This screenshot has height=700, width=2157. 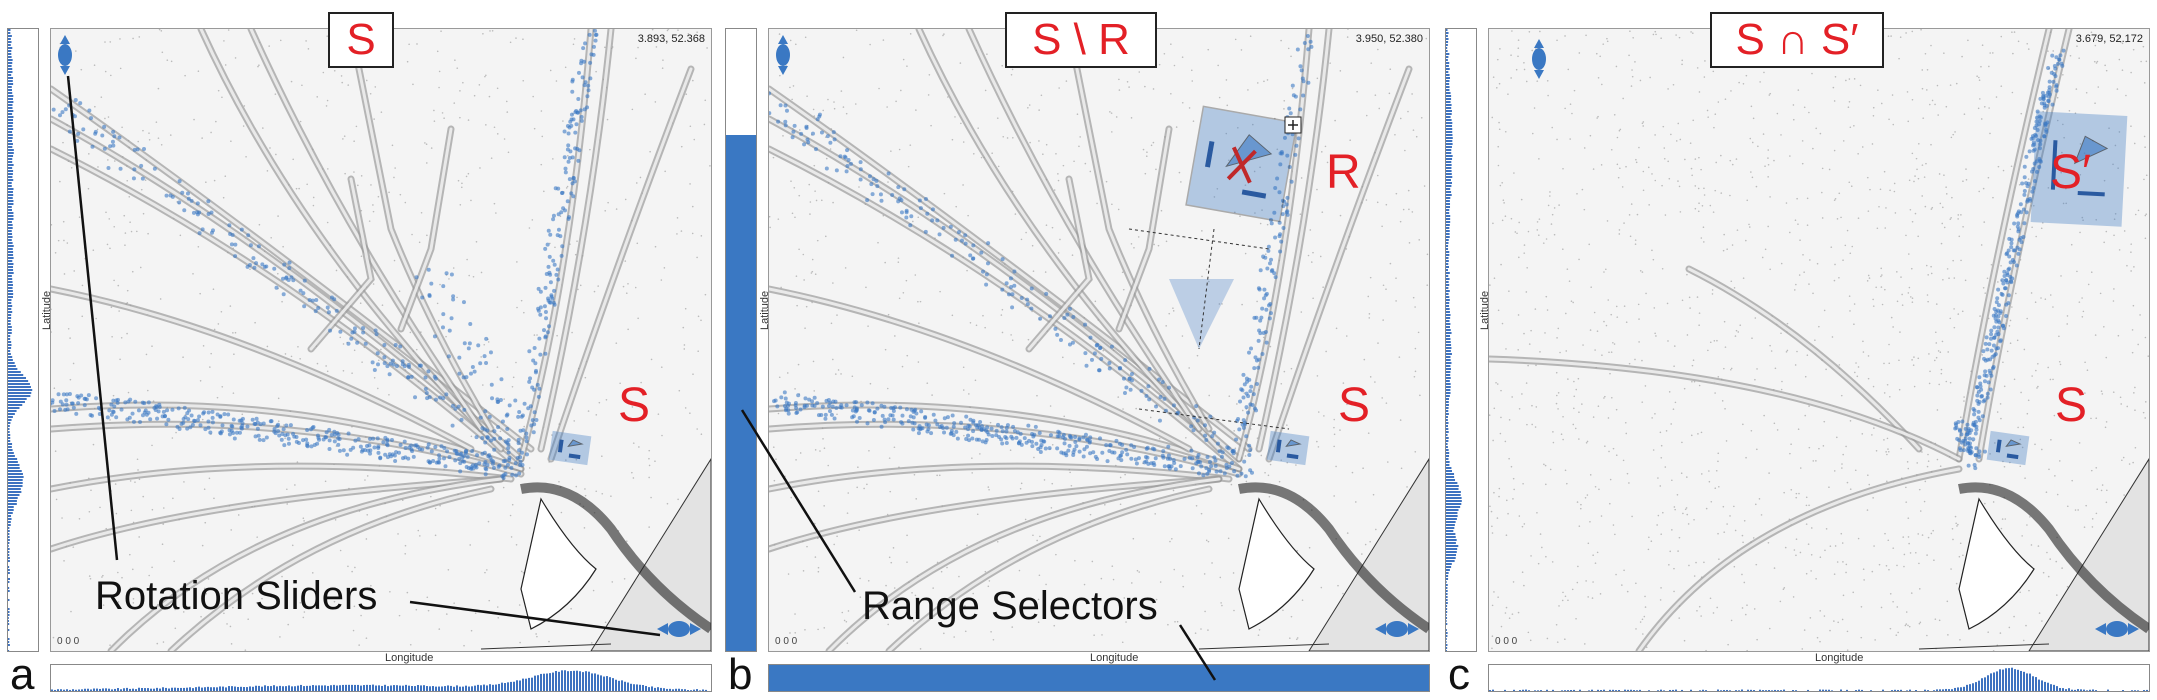 I want to click on latitude-range-fill, so click(x=741, y=393).